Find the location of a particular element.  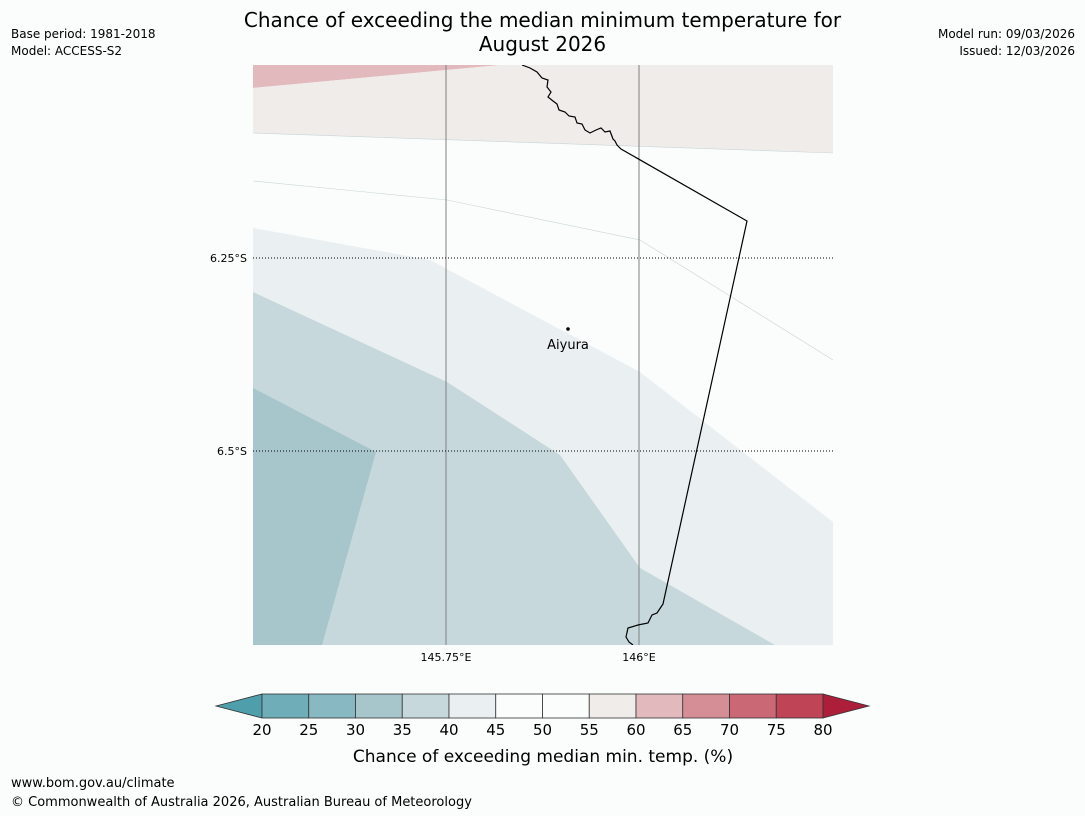

town-marker-icon is located at coordinates (568, 329).